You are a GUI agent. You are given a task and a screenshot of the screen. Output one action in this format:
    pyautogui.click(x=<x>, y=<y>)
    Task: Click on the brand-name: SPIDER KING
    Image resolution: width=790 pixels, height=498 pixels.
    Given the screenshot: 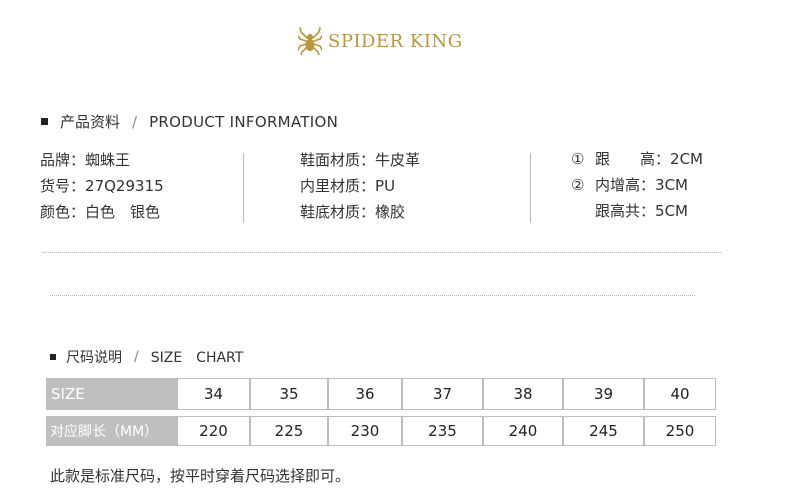 What is the action you would take?
    pyautogui.click(x=395, y=41)
    